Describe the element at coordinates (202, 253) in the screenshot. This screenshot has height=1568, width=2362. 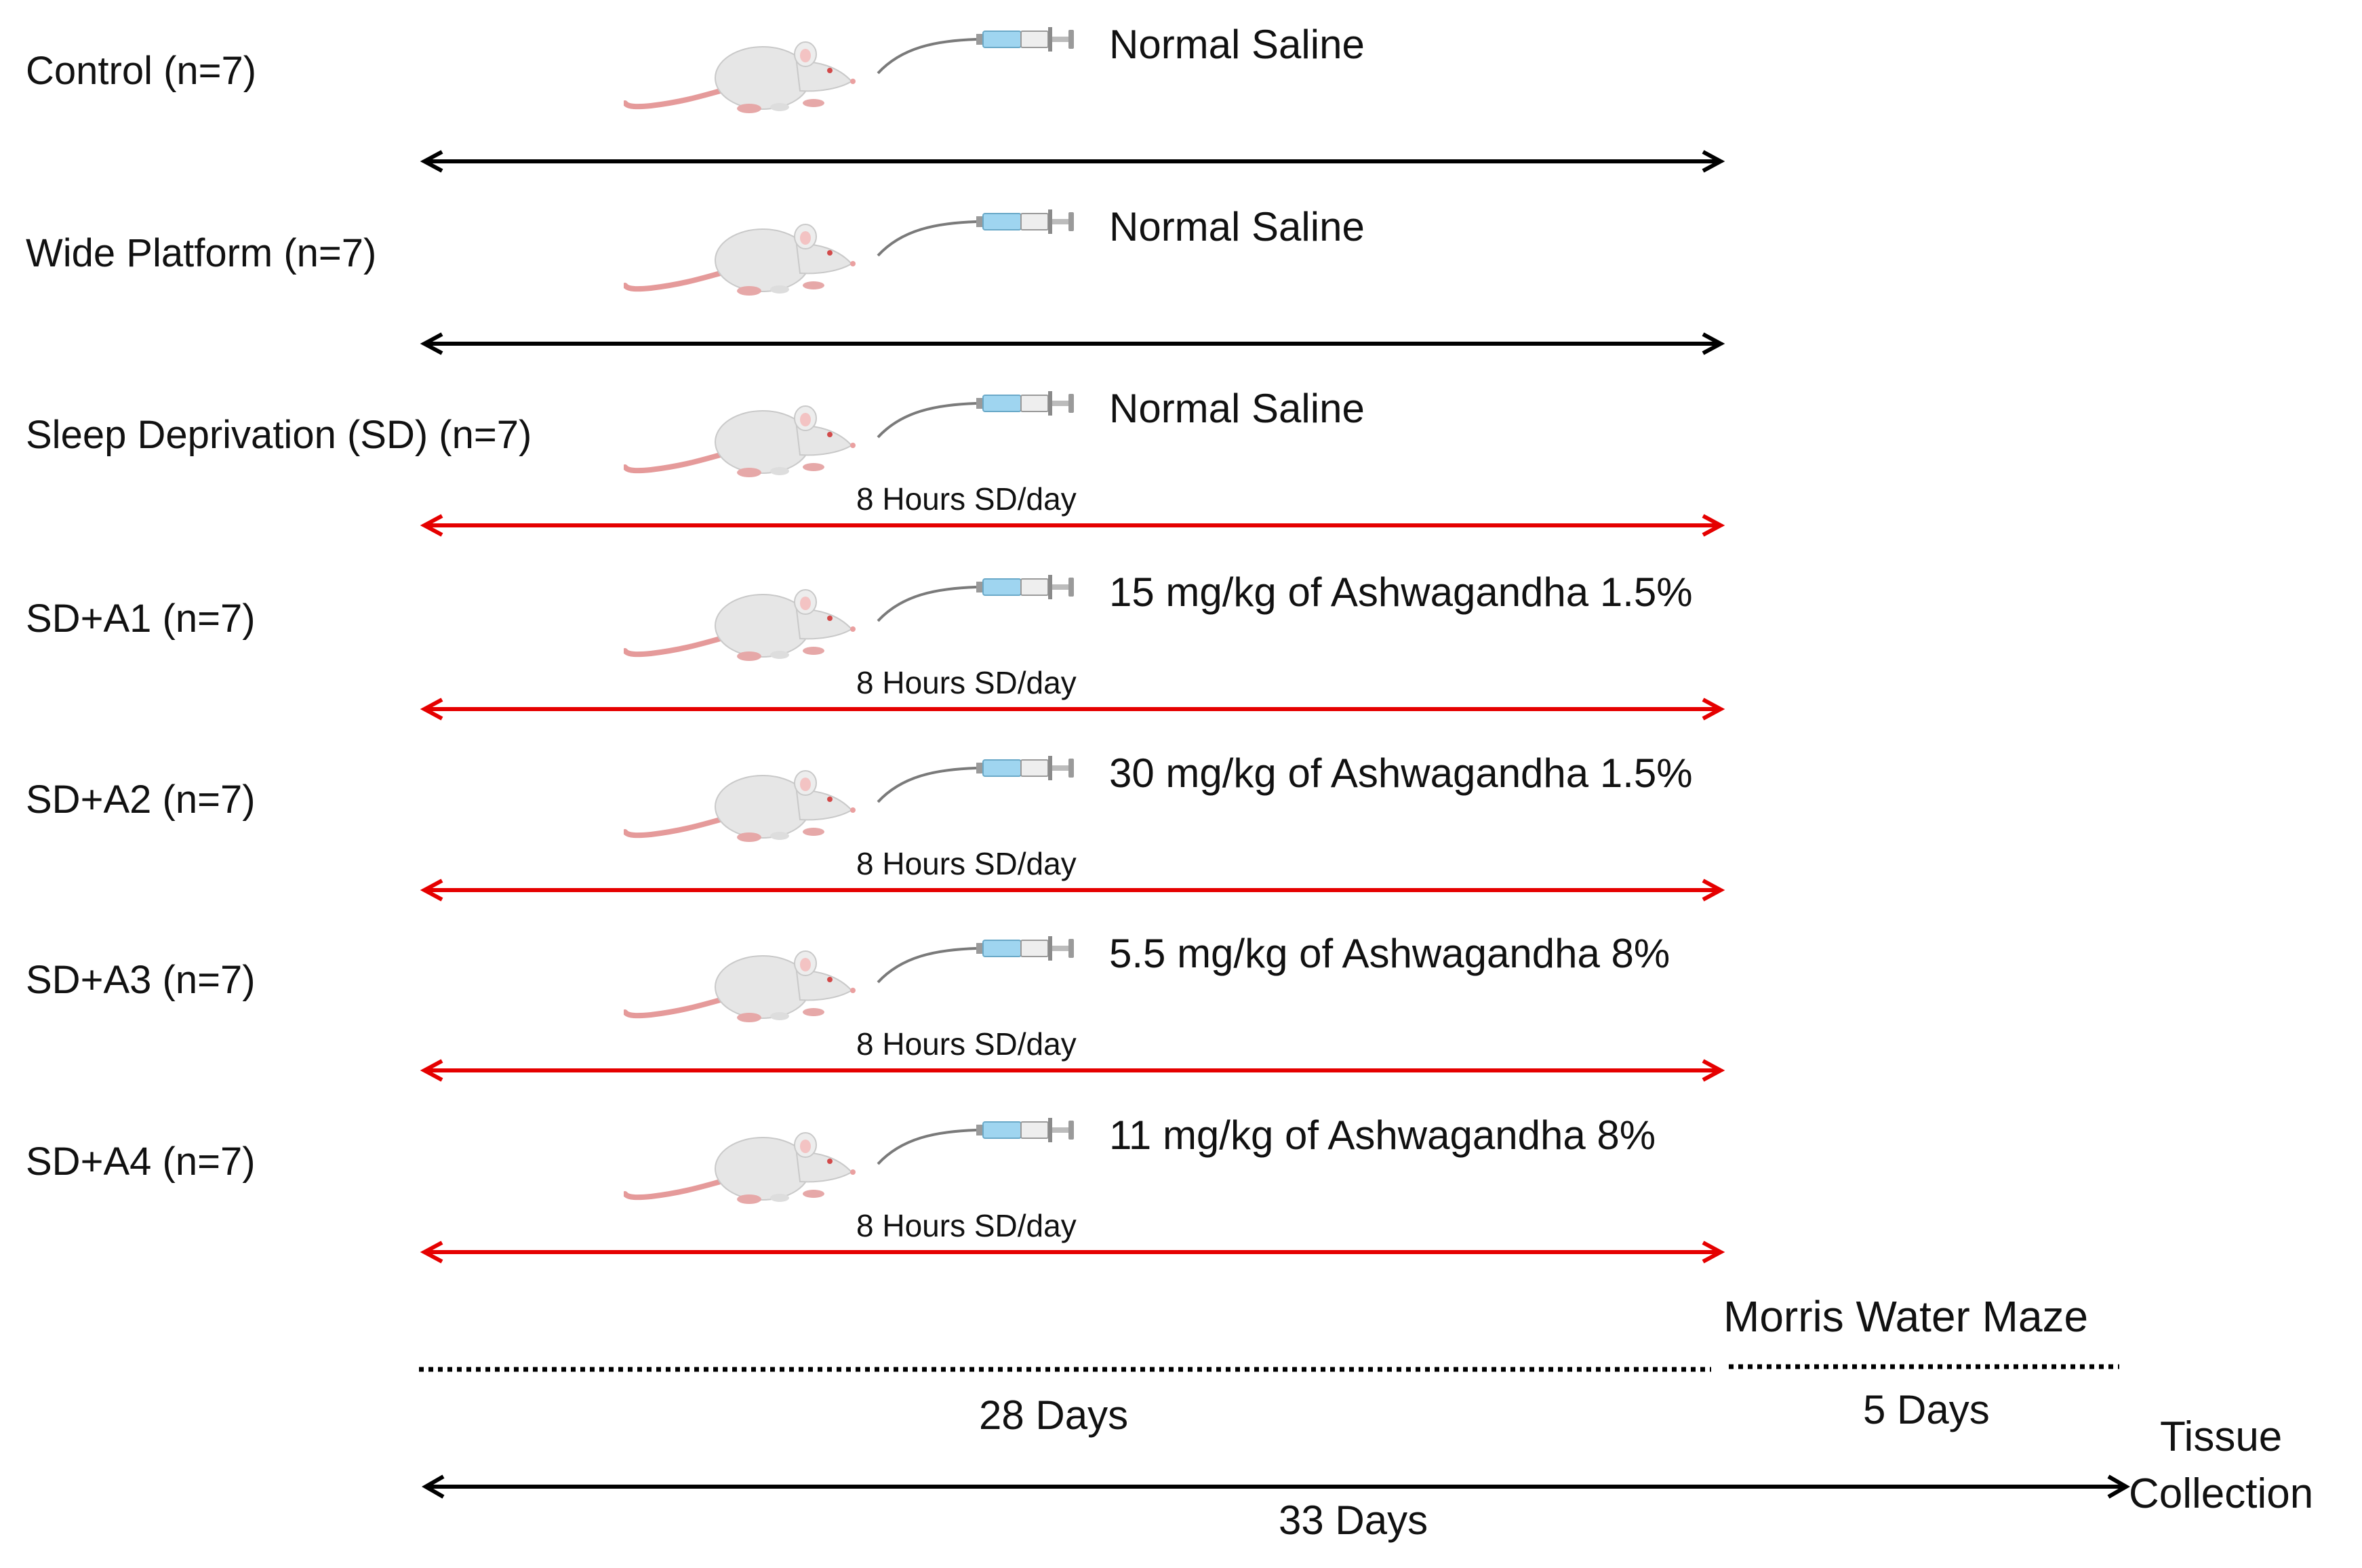
I see `group-label: Wide Platform (n=7)` at that location.